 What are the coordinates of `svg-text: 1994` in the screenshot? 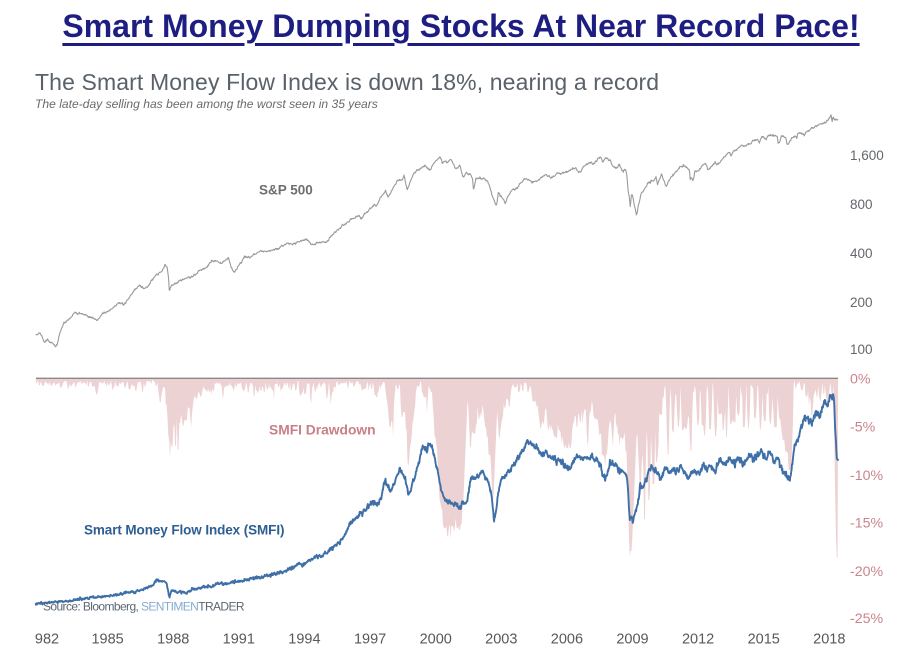 It's located at (304, 640).